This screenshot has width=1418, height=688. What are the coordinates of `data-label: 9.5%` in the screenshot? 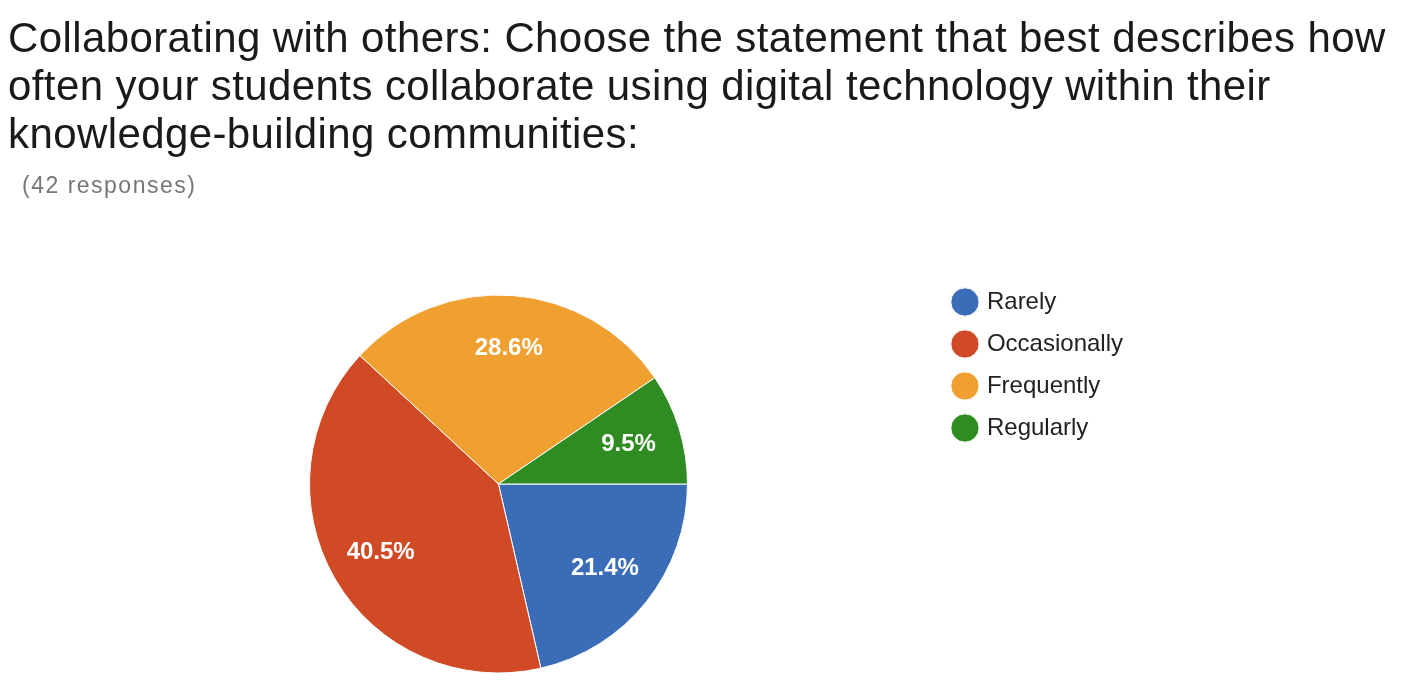 It's located at (628, 442).